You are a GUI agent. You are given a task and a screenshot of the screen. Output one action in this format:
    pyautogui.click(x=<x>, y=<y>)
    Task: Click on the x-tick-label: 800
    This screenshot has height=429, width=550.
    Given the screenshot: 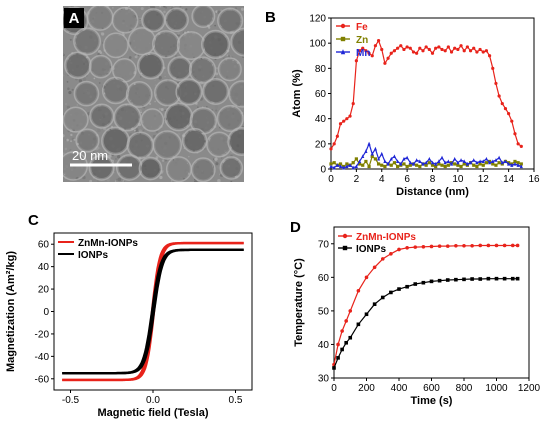 What is the action you would take?
    pyautogui.click(x=464, y=388)
    